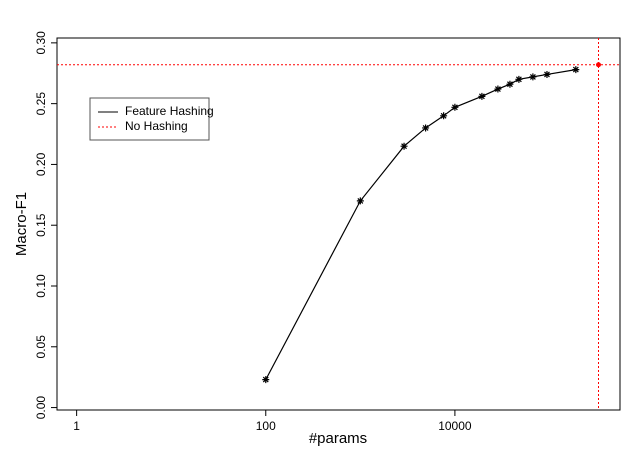 Image resolution: width=640 pixels, height=453 pixels. Describe the element at coordinates (41, 286) in the screenshot. I see `y-tick-label: 0.10` at that location.